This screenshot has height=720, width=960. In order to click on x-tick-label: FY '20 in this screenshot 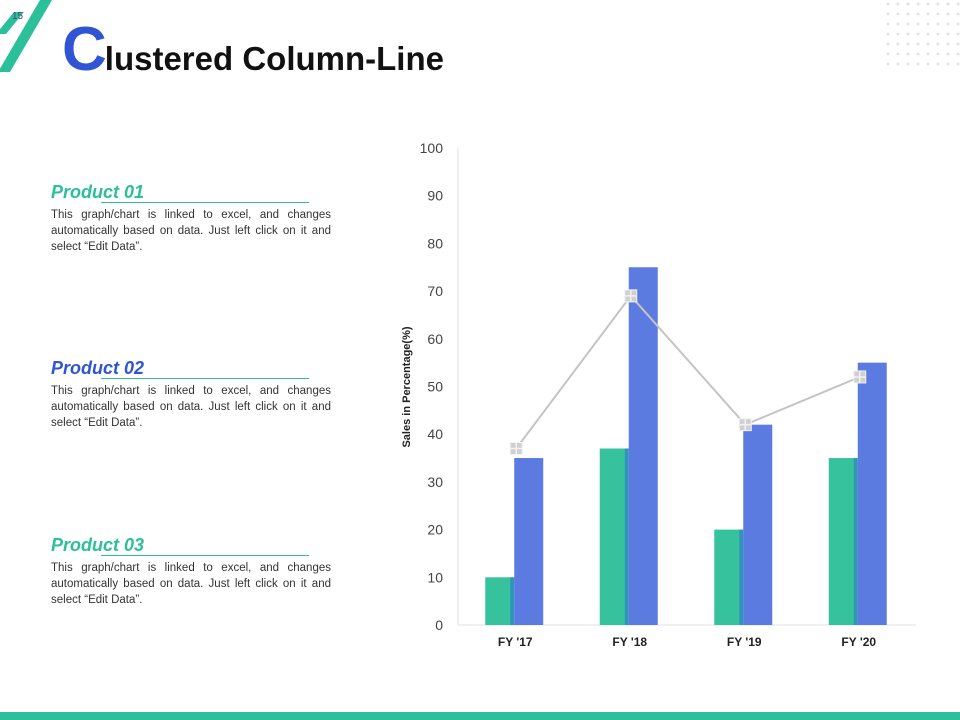, I will do `click(858, 642)`.